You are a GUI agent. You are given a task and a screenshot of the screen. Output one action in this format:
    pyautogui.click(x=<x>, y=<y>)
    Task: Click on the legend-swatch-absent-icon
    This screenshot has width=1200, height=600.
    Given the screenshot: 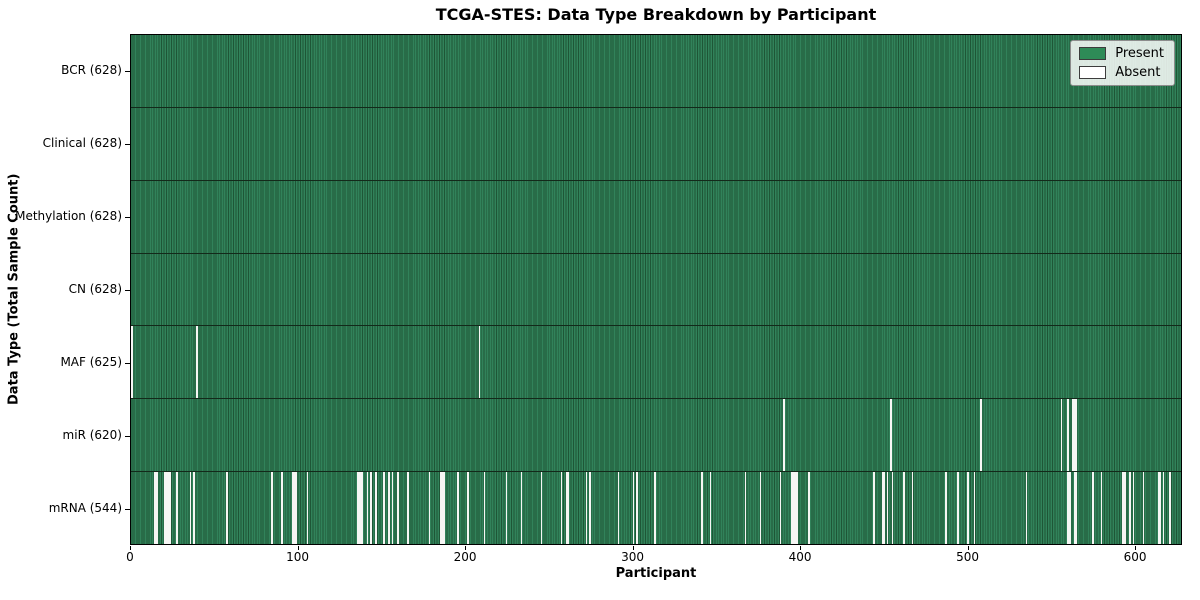 What is the action you would take?
    pyautogui.click(x=1093, y=72)
    